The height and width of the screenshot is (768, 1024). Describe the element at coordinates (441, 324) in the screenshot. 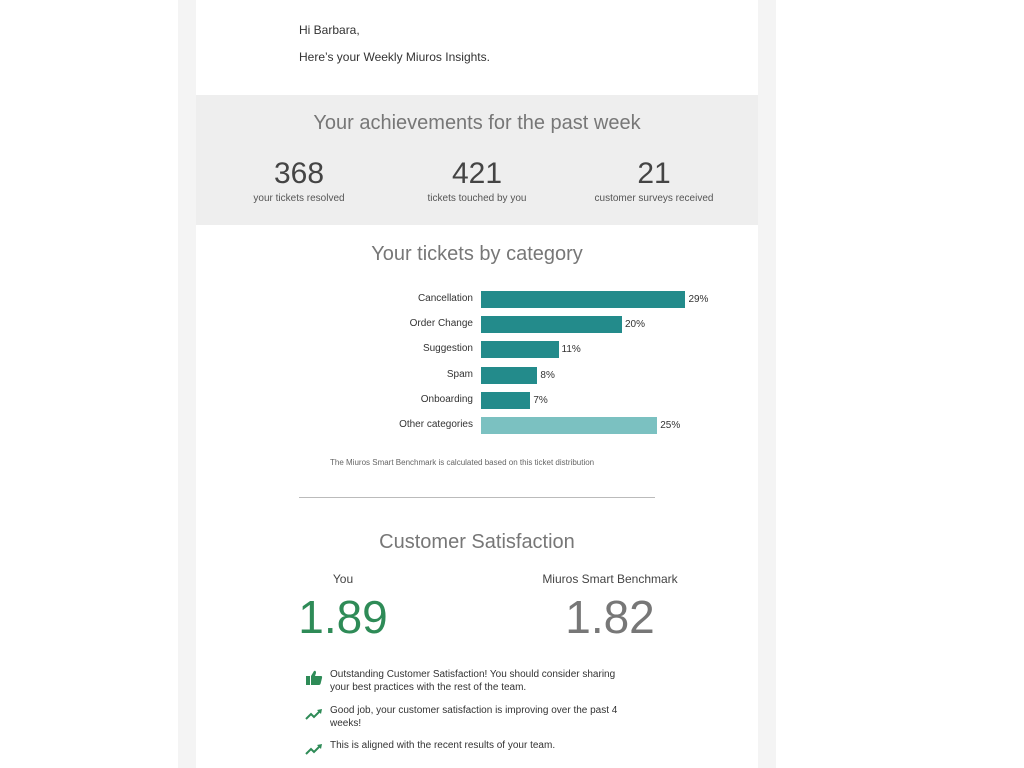

I see `bar-label: Order Change` at that location.